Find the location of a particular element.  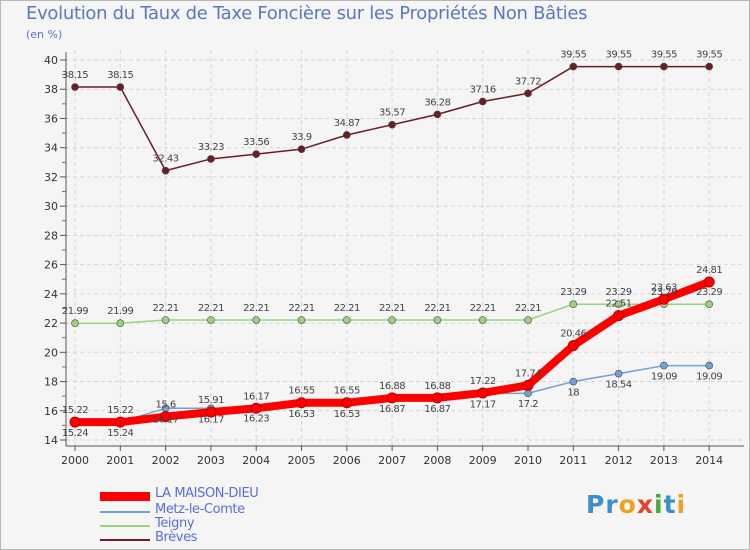

x-tick-label: 2003 is located at coordinates (211, 460).